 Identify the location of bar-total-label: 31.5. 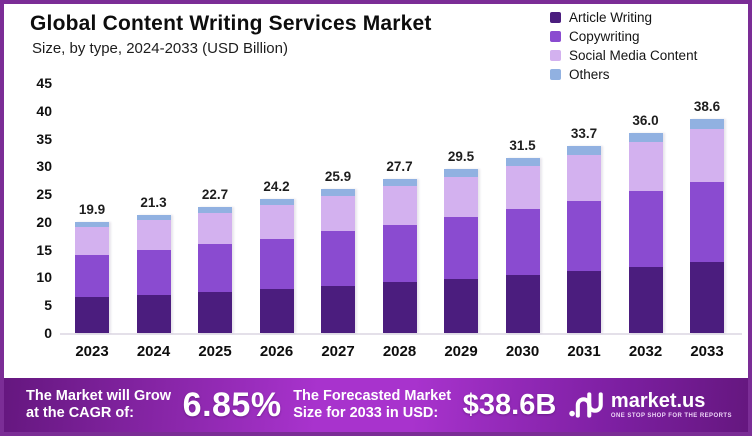
(522, 145).